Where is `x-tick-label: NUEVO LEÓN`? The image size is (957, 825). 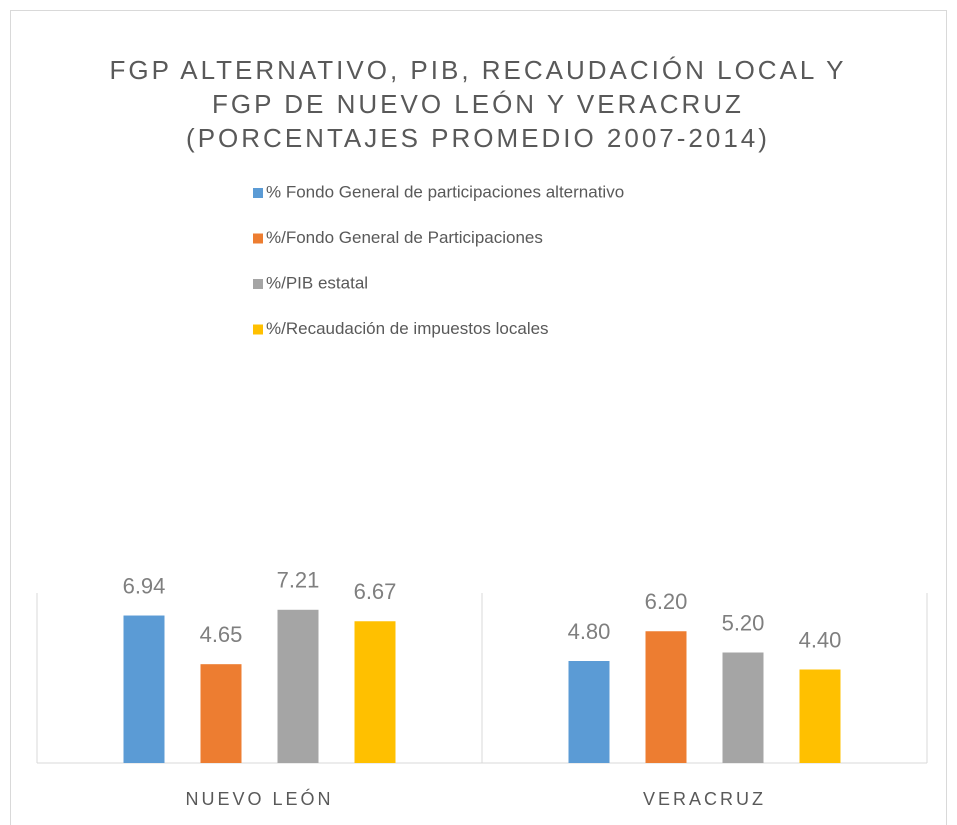
x-tick-label: NUEVO LEÓN is located at coordinates (259, 798).